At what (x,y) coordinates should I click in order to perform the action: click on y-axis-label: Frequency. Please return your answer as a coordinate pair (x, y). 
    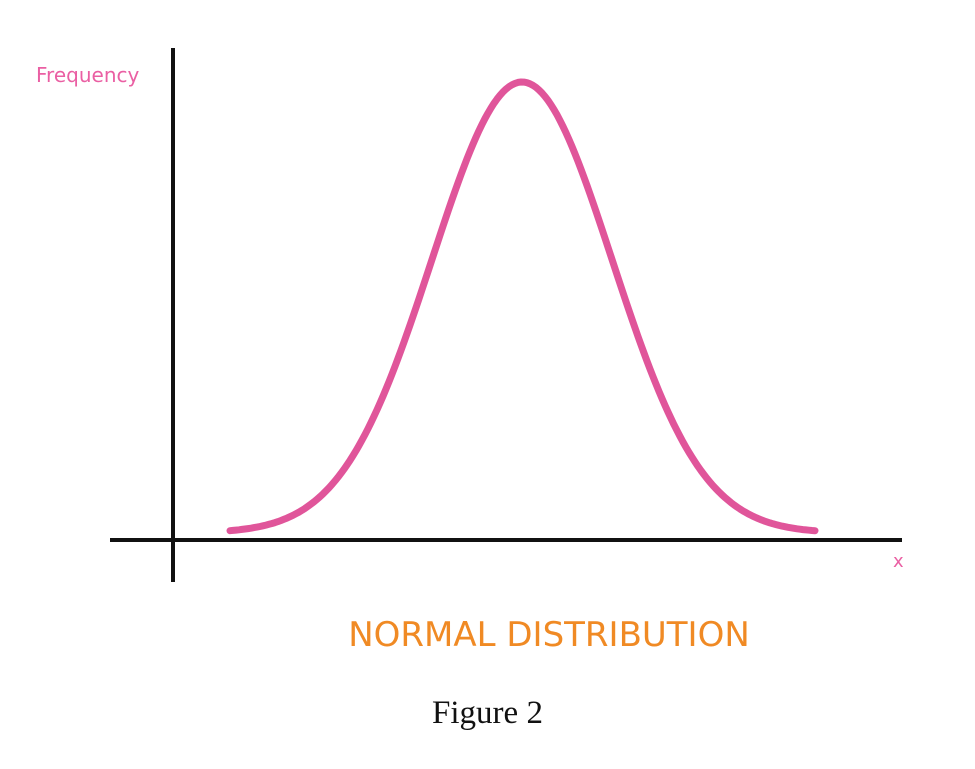
    Looking at the image, I should click on (87, 75).